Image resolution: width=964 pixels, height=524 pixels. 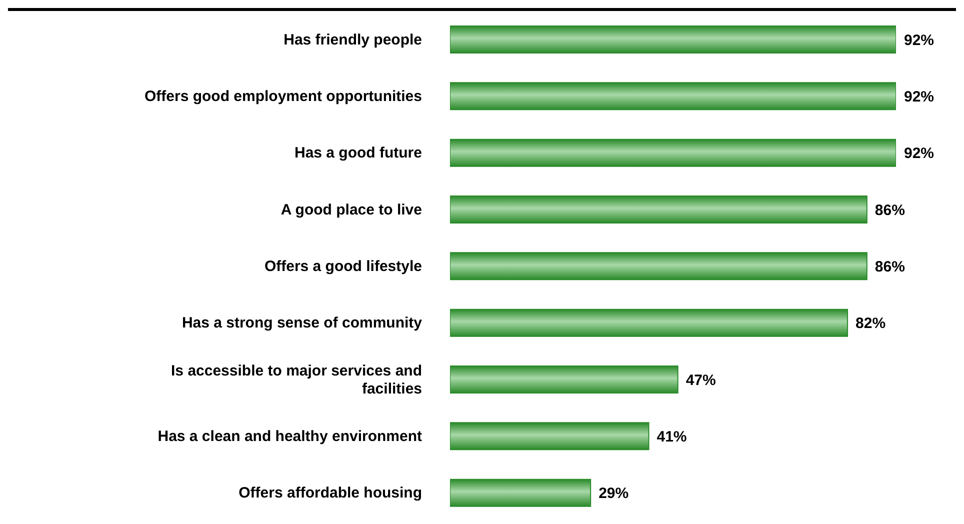 What do you see at coordinates (701, 380) in the screenshot?
I see `data-label: 47%` at bounding box center [701, 380].